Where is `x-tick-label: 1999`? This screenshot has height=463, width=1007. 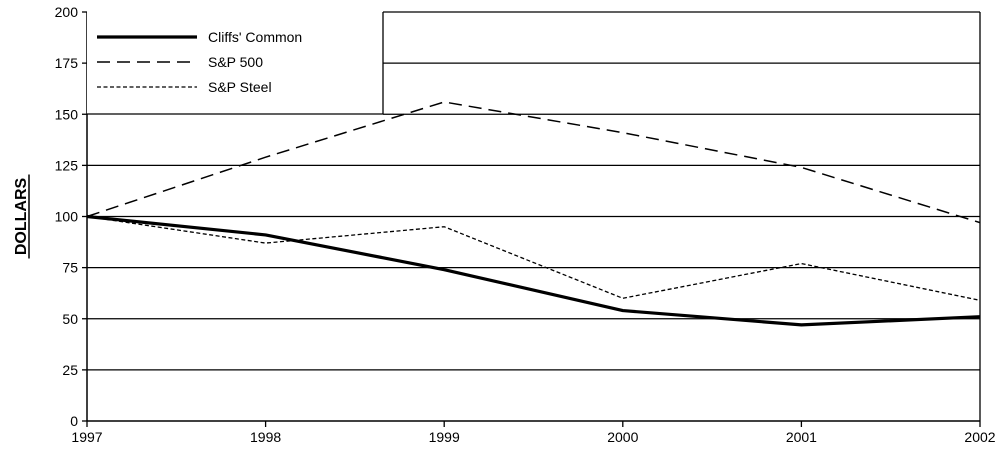 x-tick-label: 1999 is located at coordinates (444, 437).